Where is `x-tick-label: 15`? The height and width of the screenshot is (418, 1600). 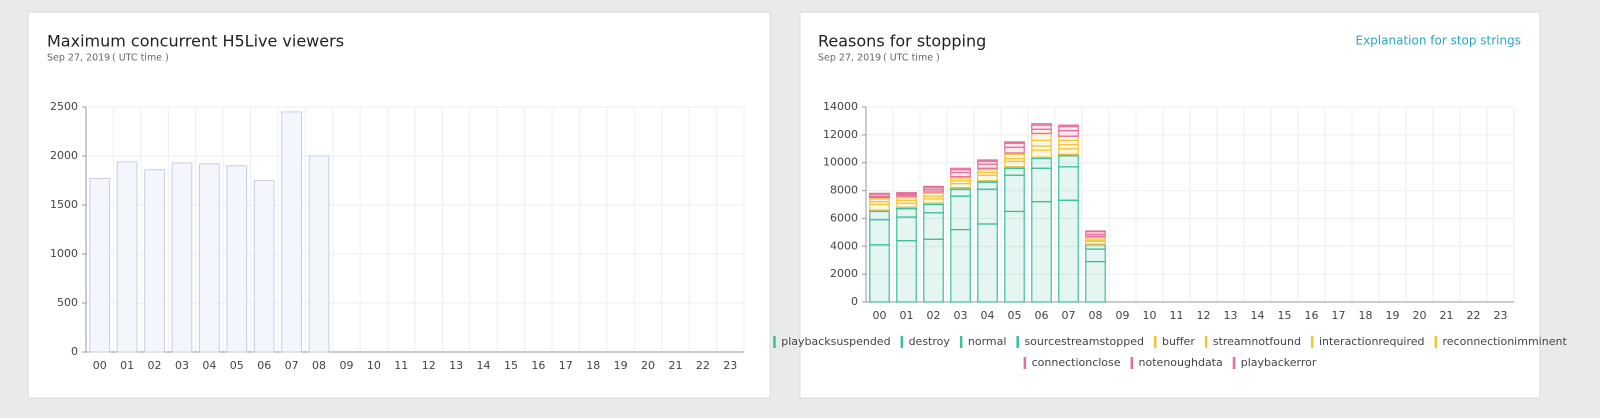 x-tick-label: 15 is located at coordinates (511, 365).